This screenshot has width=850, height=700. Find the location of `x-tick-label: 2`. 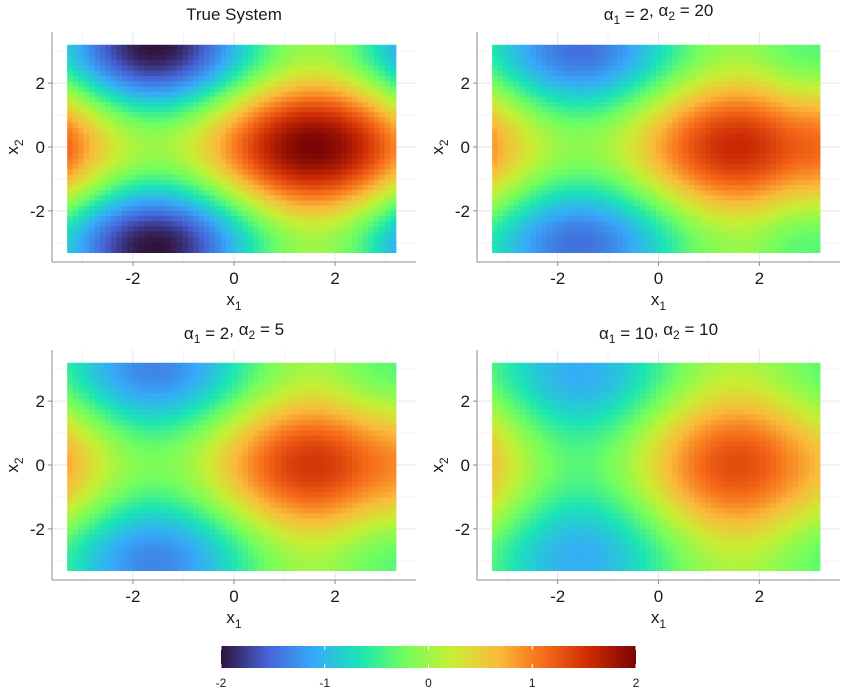

x-tick-label: 2 is located at coordinates (334, 278).